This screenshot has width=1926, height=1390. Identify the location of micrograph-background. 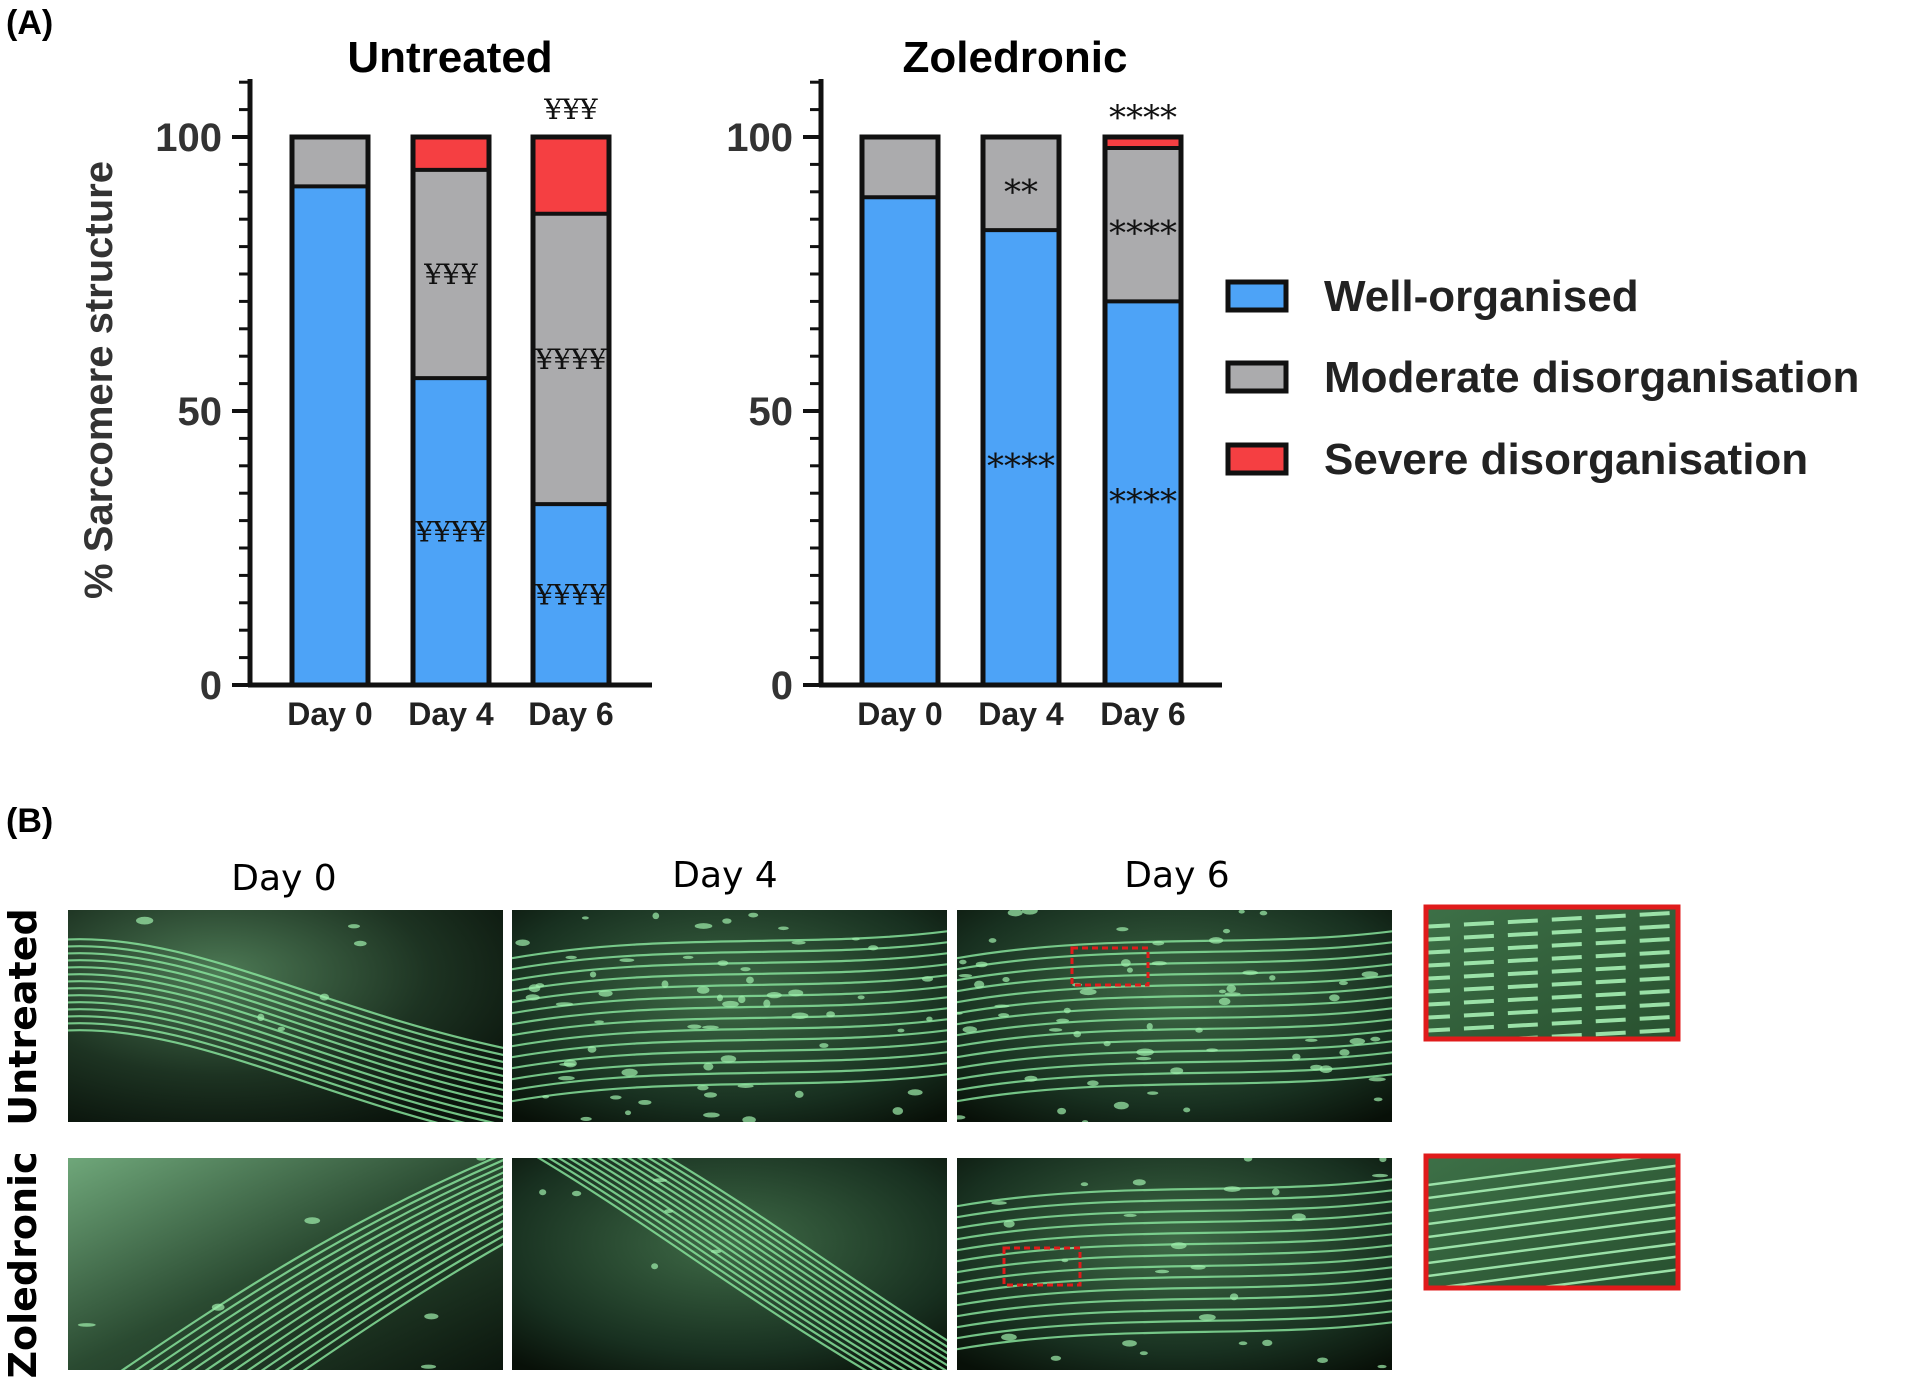
(1174, 1016).